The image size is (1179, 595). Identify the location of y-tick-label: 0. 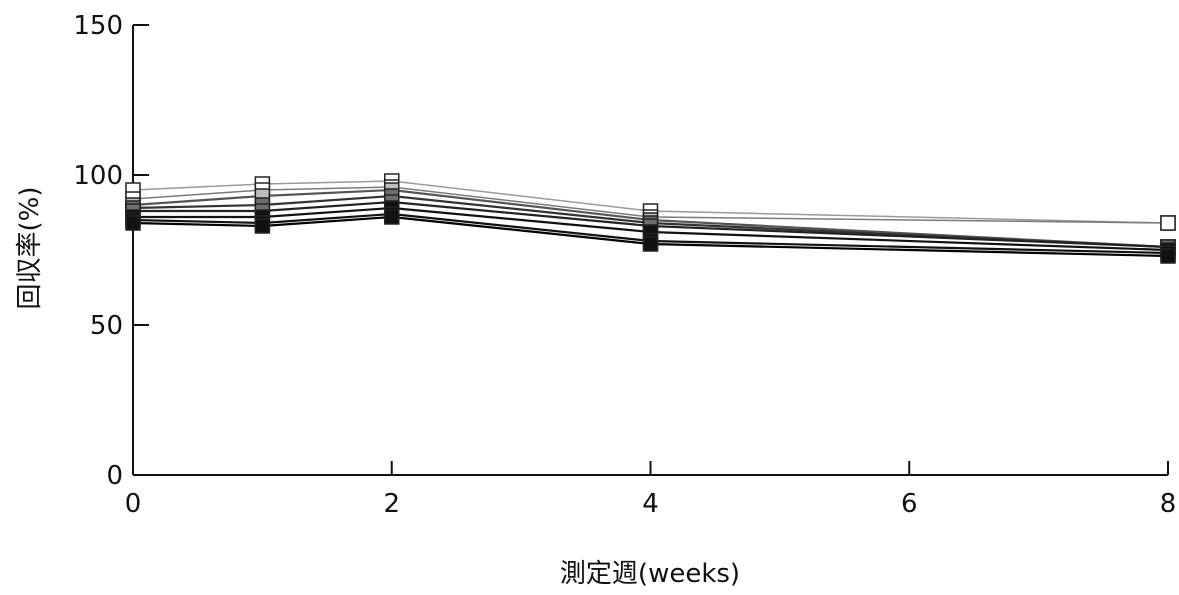
(114, 476).